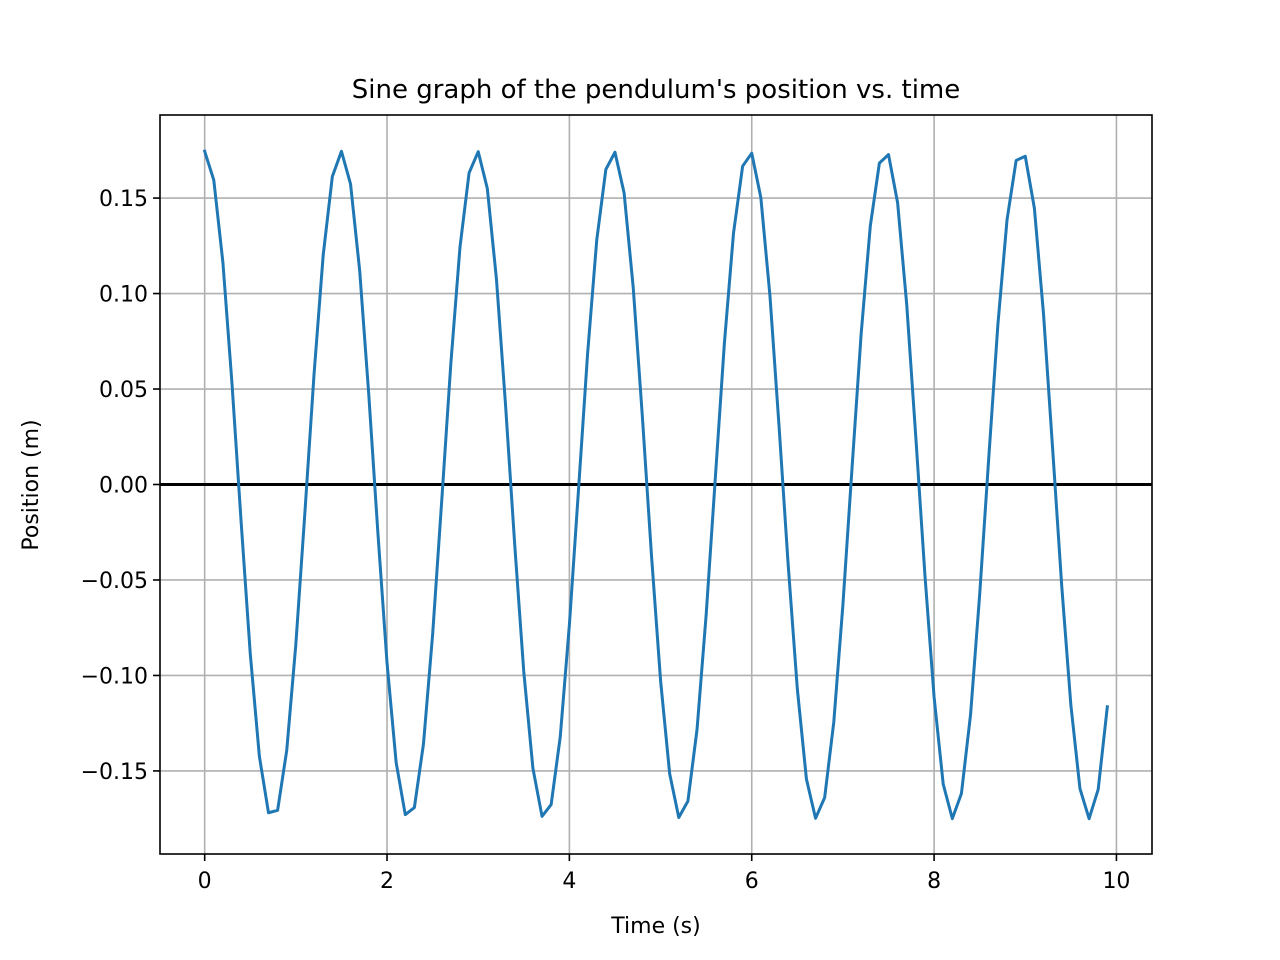  What do you see at coordinates (114, 581) in the screenshot?
I see `y-tick-label: −0.05` at bounding box center [114, 581].